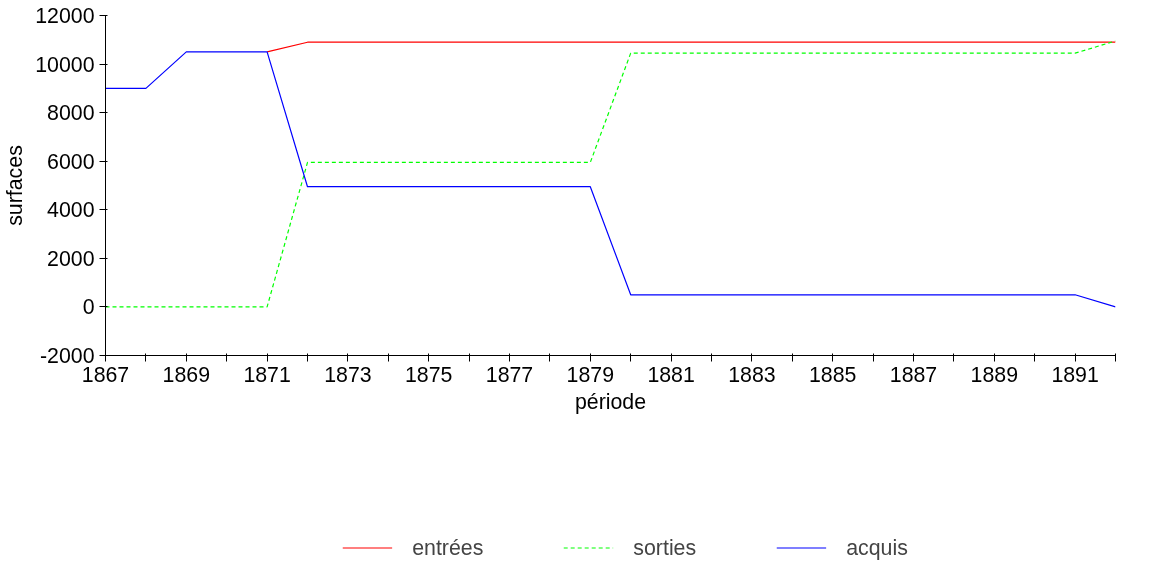 The height and width of the screenshot is (562, 1168). Describe the element at coordinates (671, 374) in the screenshot. I see `x-tick-label: 1881` at that location.